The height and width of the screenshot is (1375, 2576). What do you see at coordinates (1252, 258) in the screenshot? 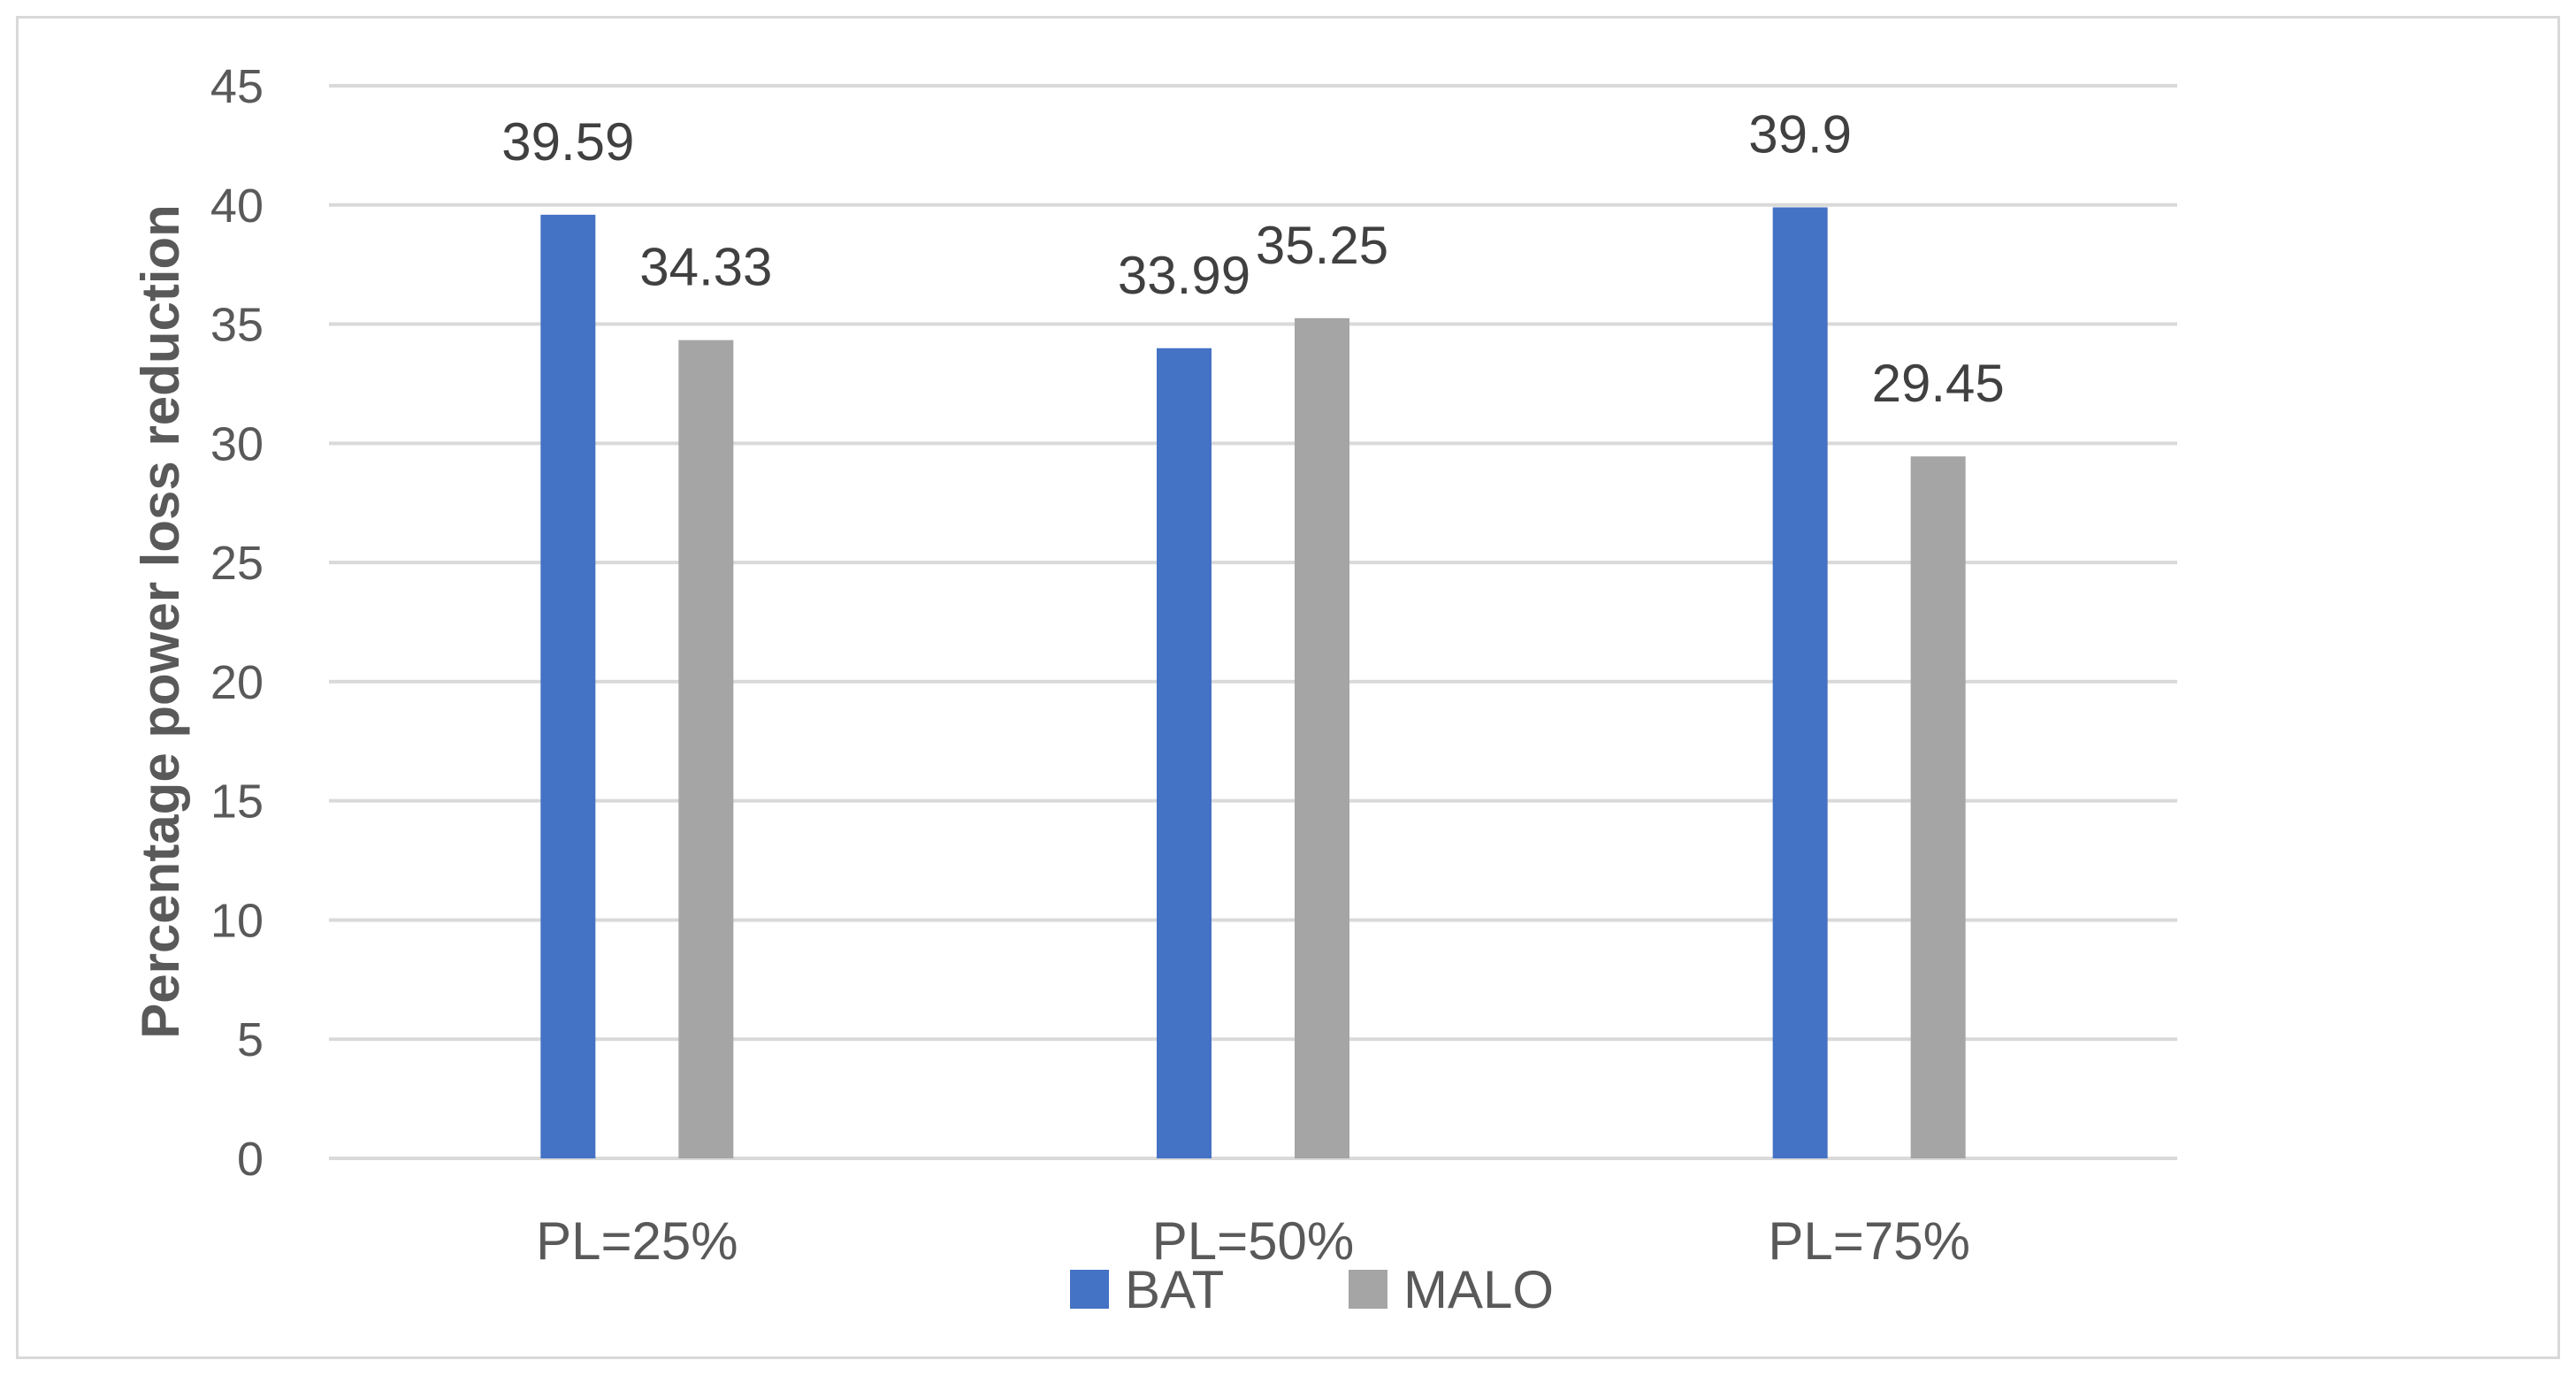
I see `data-labels: 39.59 33.99 39.9 34.33 35.25 29.45` at bounding box center [1252, 258].